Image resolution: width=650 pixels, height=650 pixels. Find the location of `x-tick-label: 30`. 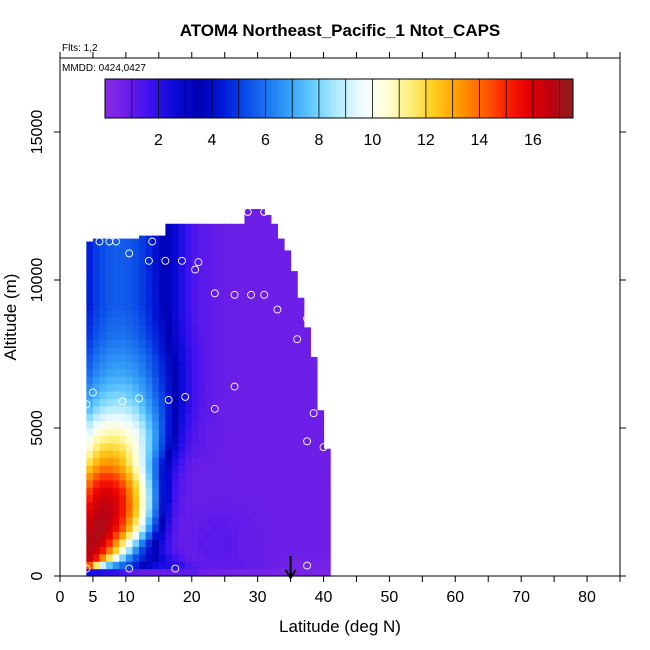

x-tick-label: 30 is located at coordinates (258, 597).